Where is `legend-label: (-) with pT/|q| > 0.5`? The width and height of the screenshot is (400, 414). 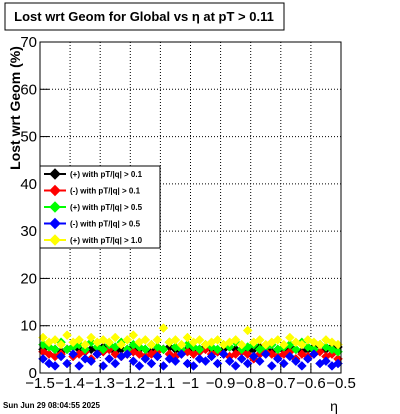
legend-label: (-) with pT/|q| > 0.5 is located at coordinates (105, 224).